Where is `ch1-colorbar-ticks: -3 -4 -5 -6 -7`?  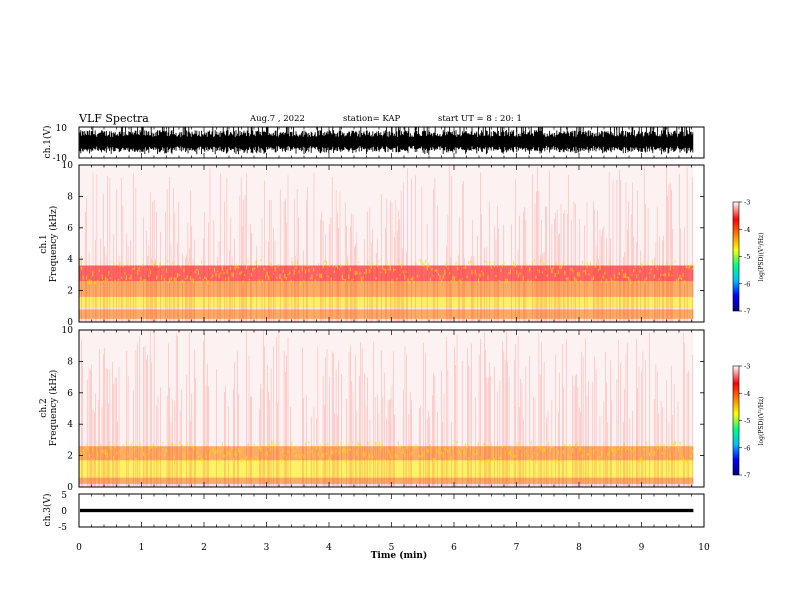 ch1-colorbar-ticks: -3 -4 -5 -6 -7 is located at coordinates (744, 257).